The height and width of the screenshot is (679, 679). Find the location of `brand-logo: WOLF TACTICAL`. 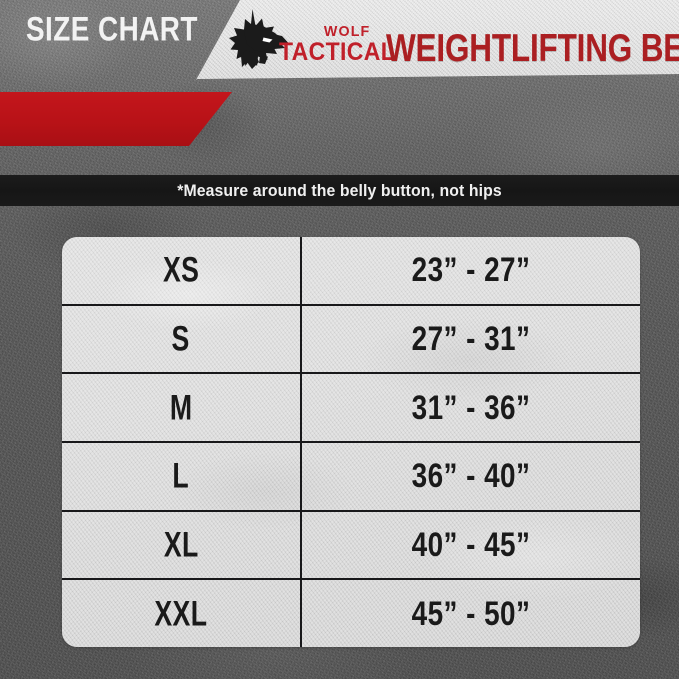

brand-logo: WOLF TACTICAL is located at coordinates (308, 42).